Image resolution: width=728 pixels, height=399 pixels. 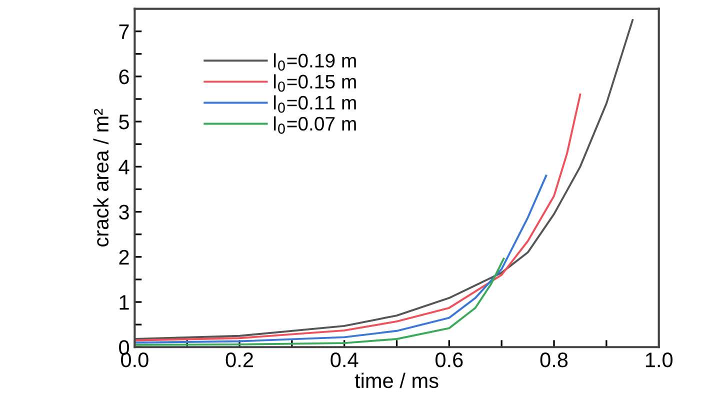 I want to click on legend-label: l$_{0}$=0.15 m, so click(x=315, y=83).